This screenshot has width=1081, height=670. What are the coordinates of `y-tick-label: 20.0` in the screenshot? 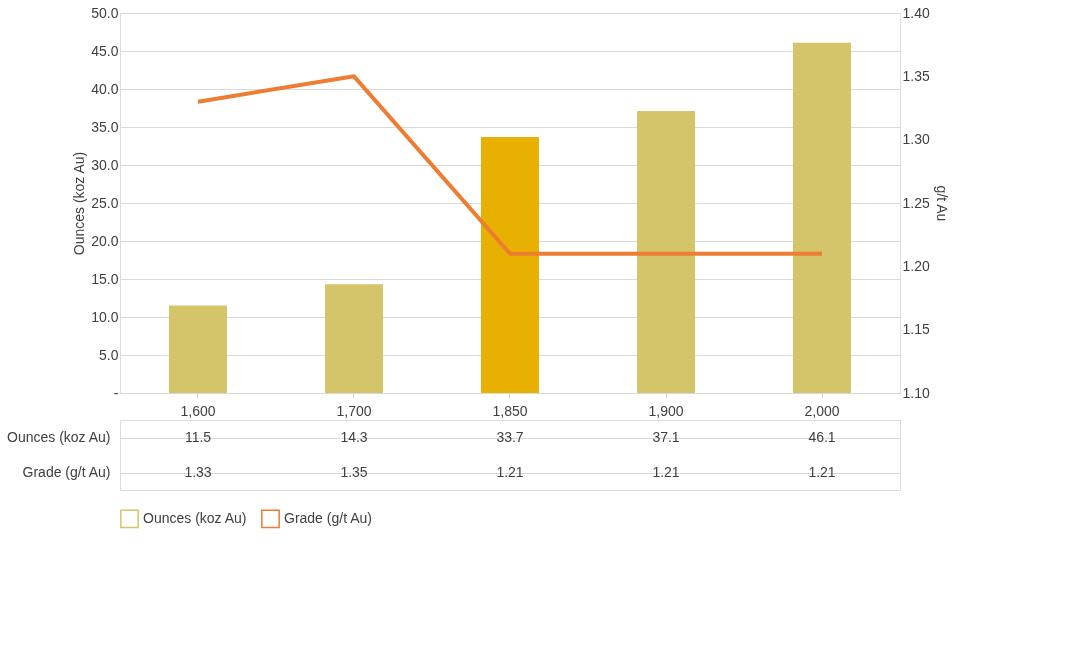 It's located at (105, 240).